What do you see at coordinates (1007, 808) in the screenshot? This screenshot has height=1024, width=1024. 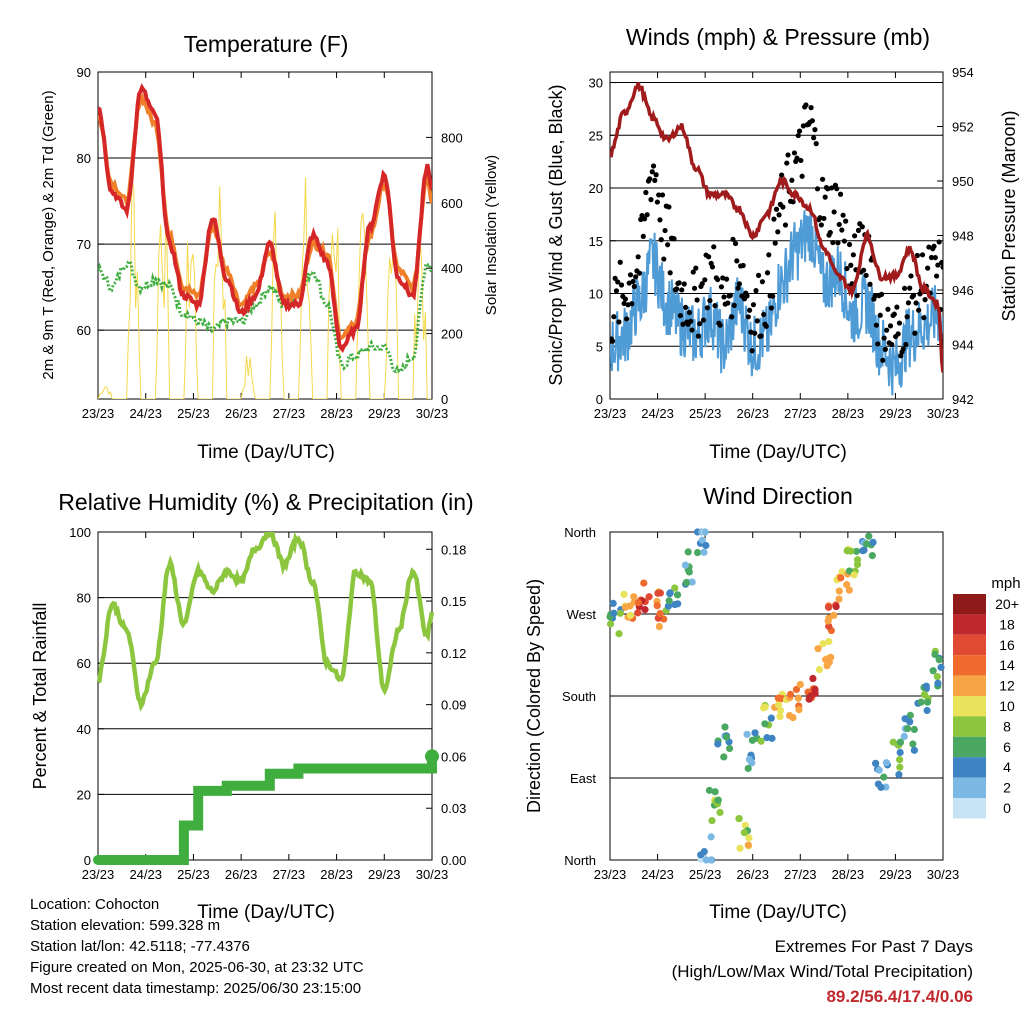 I see `legend-label: 0` at bounding box center [1007, 808].